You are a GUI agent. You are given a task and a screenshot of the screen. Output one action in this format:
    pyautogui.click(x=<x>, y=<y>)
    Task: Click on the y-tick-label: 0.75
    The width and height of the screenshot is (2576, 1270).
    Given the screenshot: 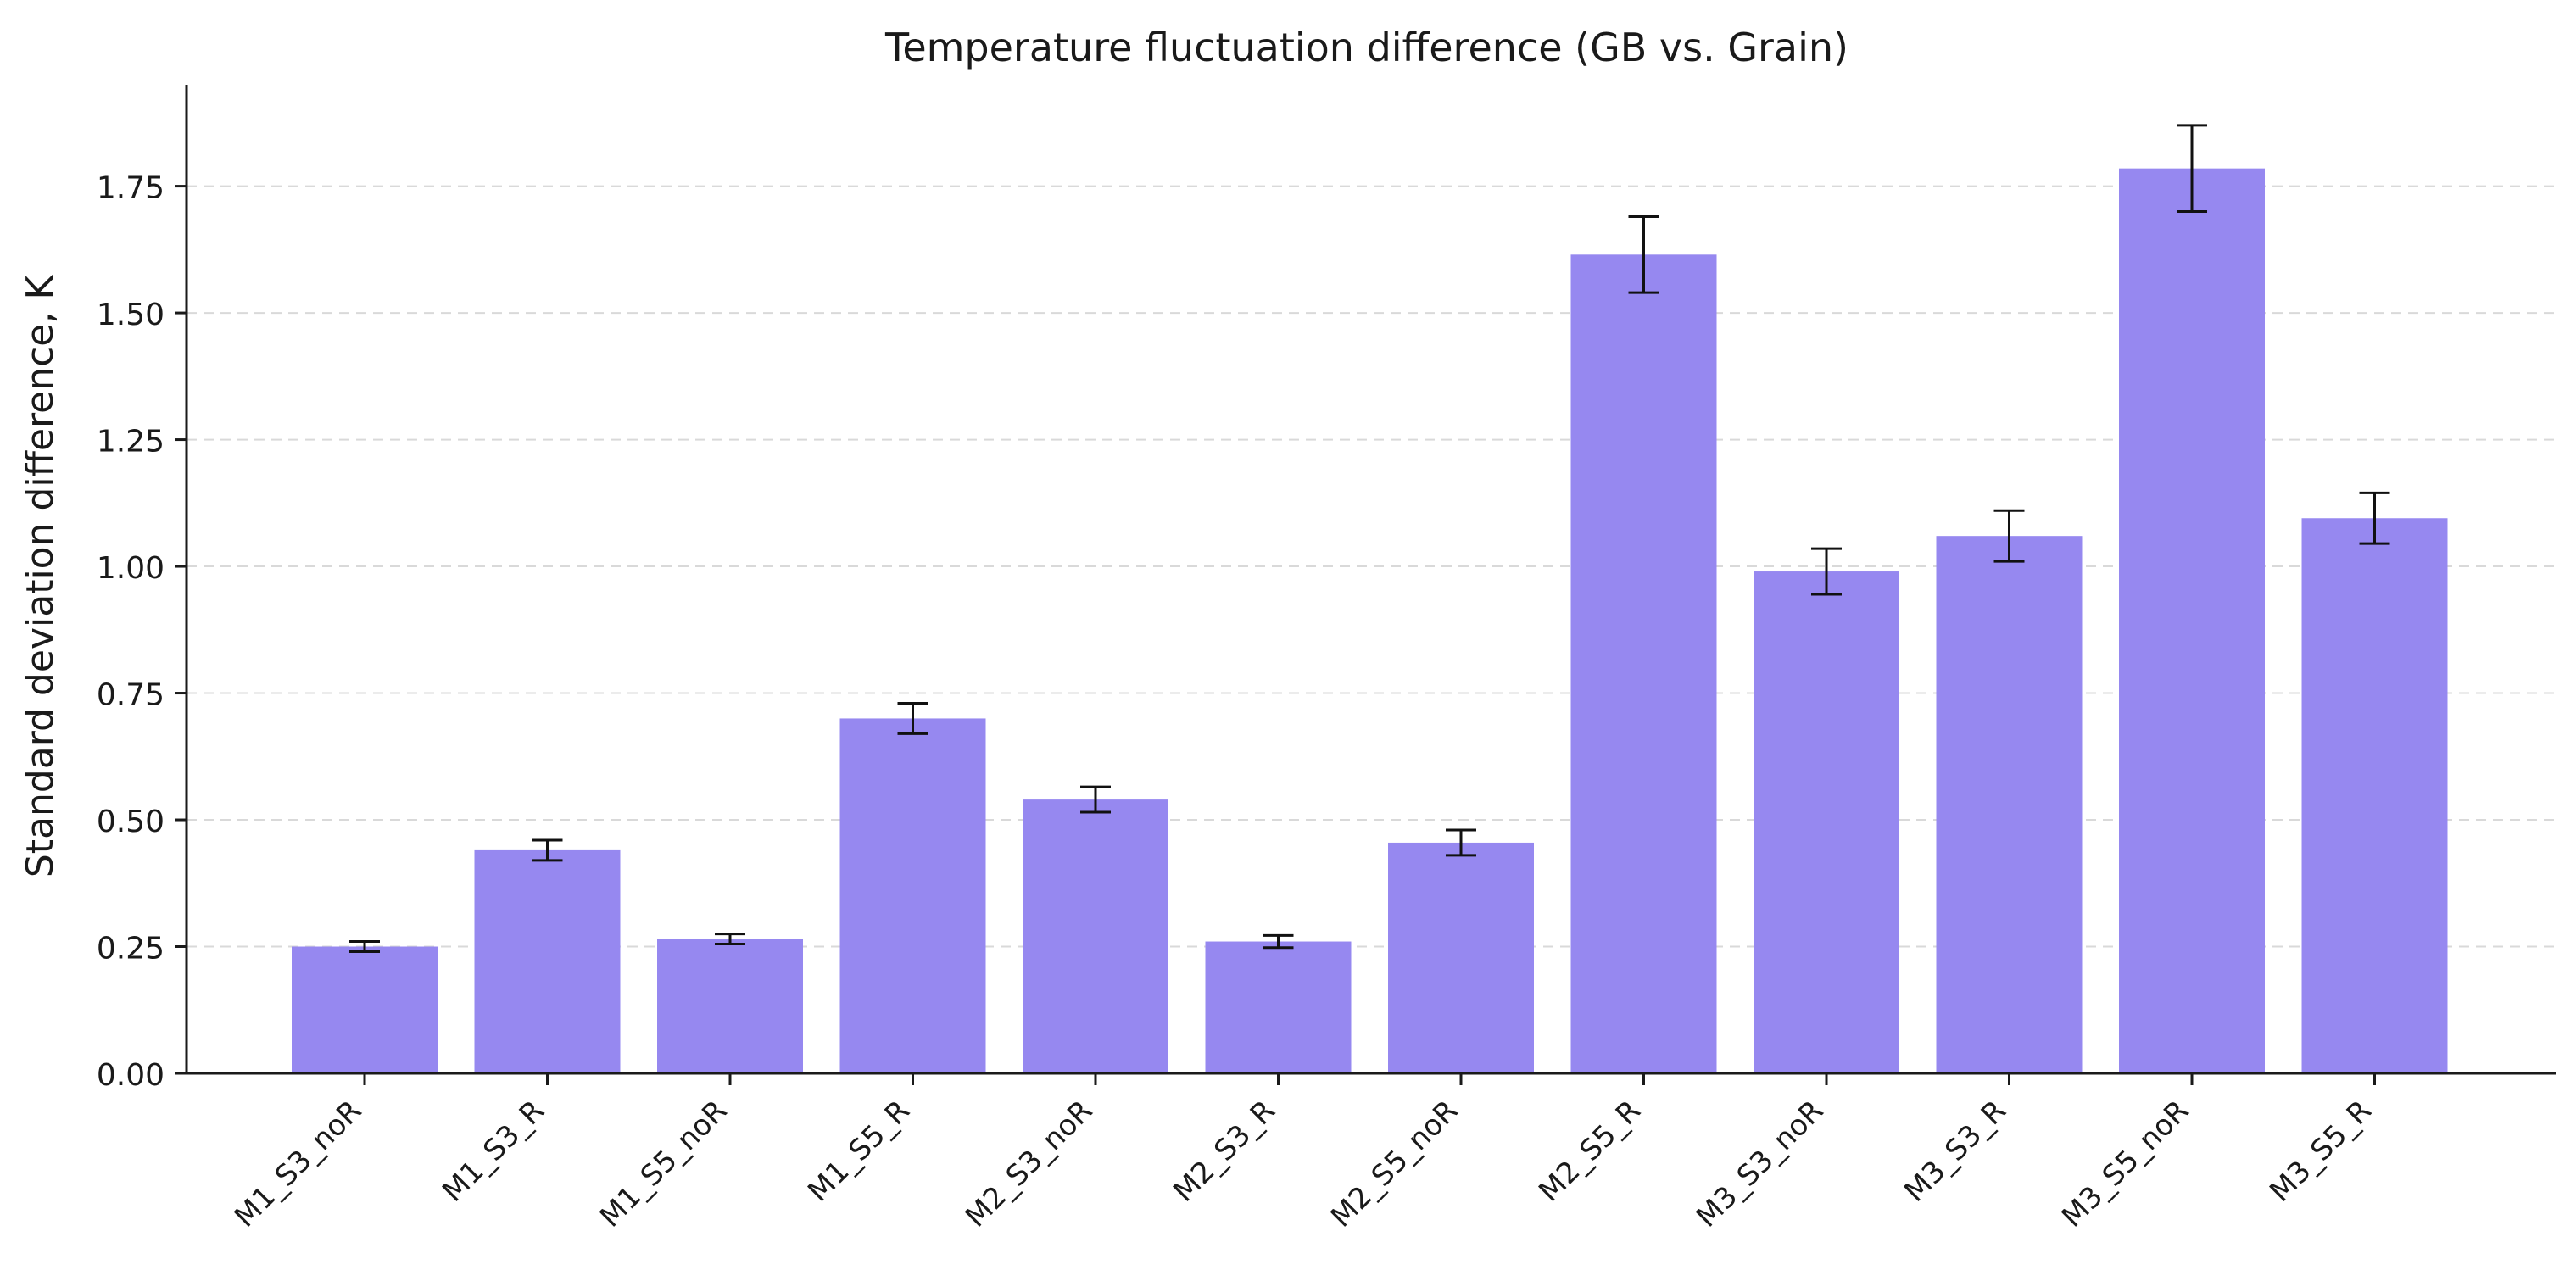 What is the action you would take?
    pyautogui.click(x=130, y=695)
    